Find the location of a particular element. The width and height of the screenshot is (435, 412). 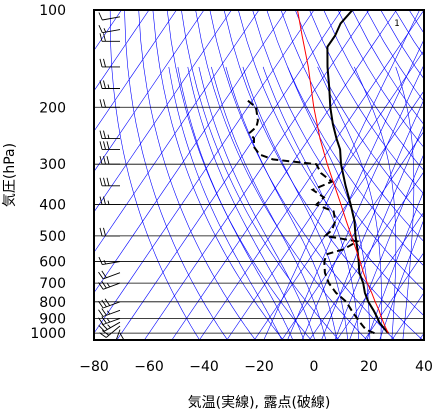

x-tick-label: 0 is located at coordinates (314, 367).